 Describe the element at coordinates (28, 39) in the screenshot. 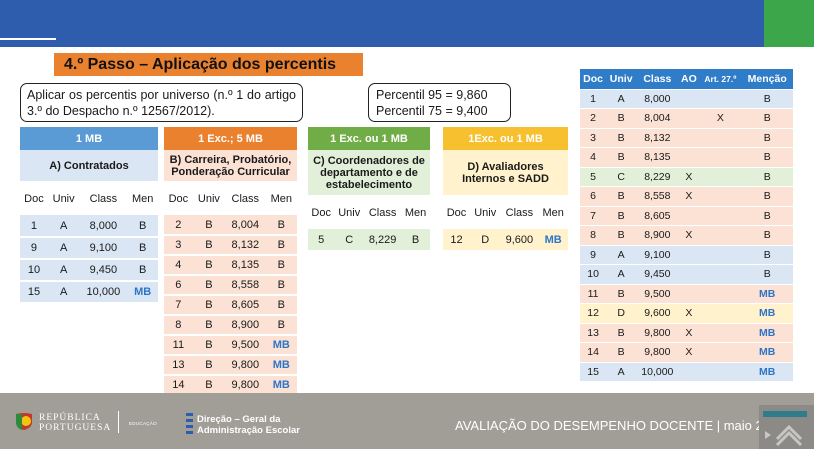

I see `top-white-line` at that location.